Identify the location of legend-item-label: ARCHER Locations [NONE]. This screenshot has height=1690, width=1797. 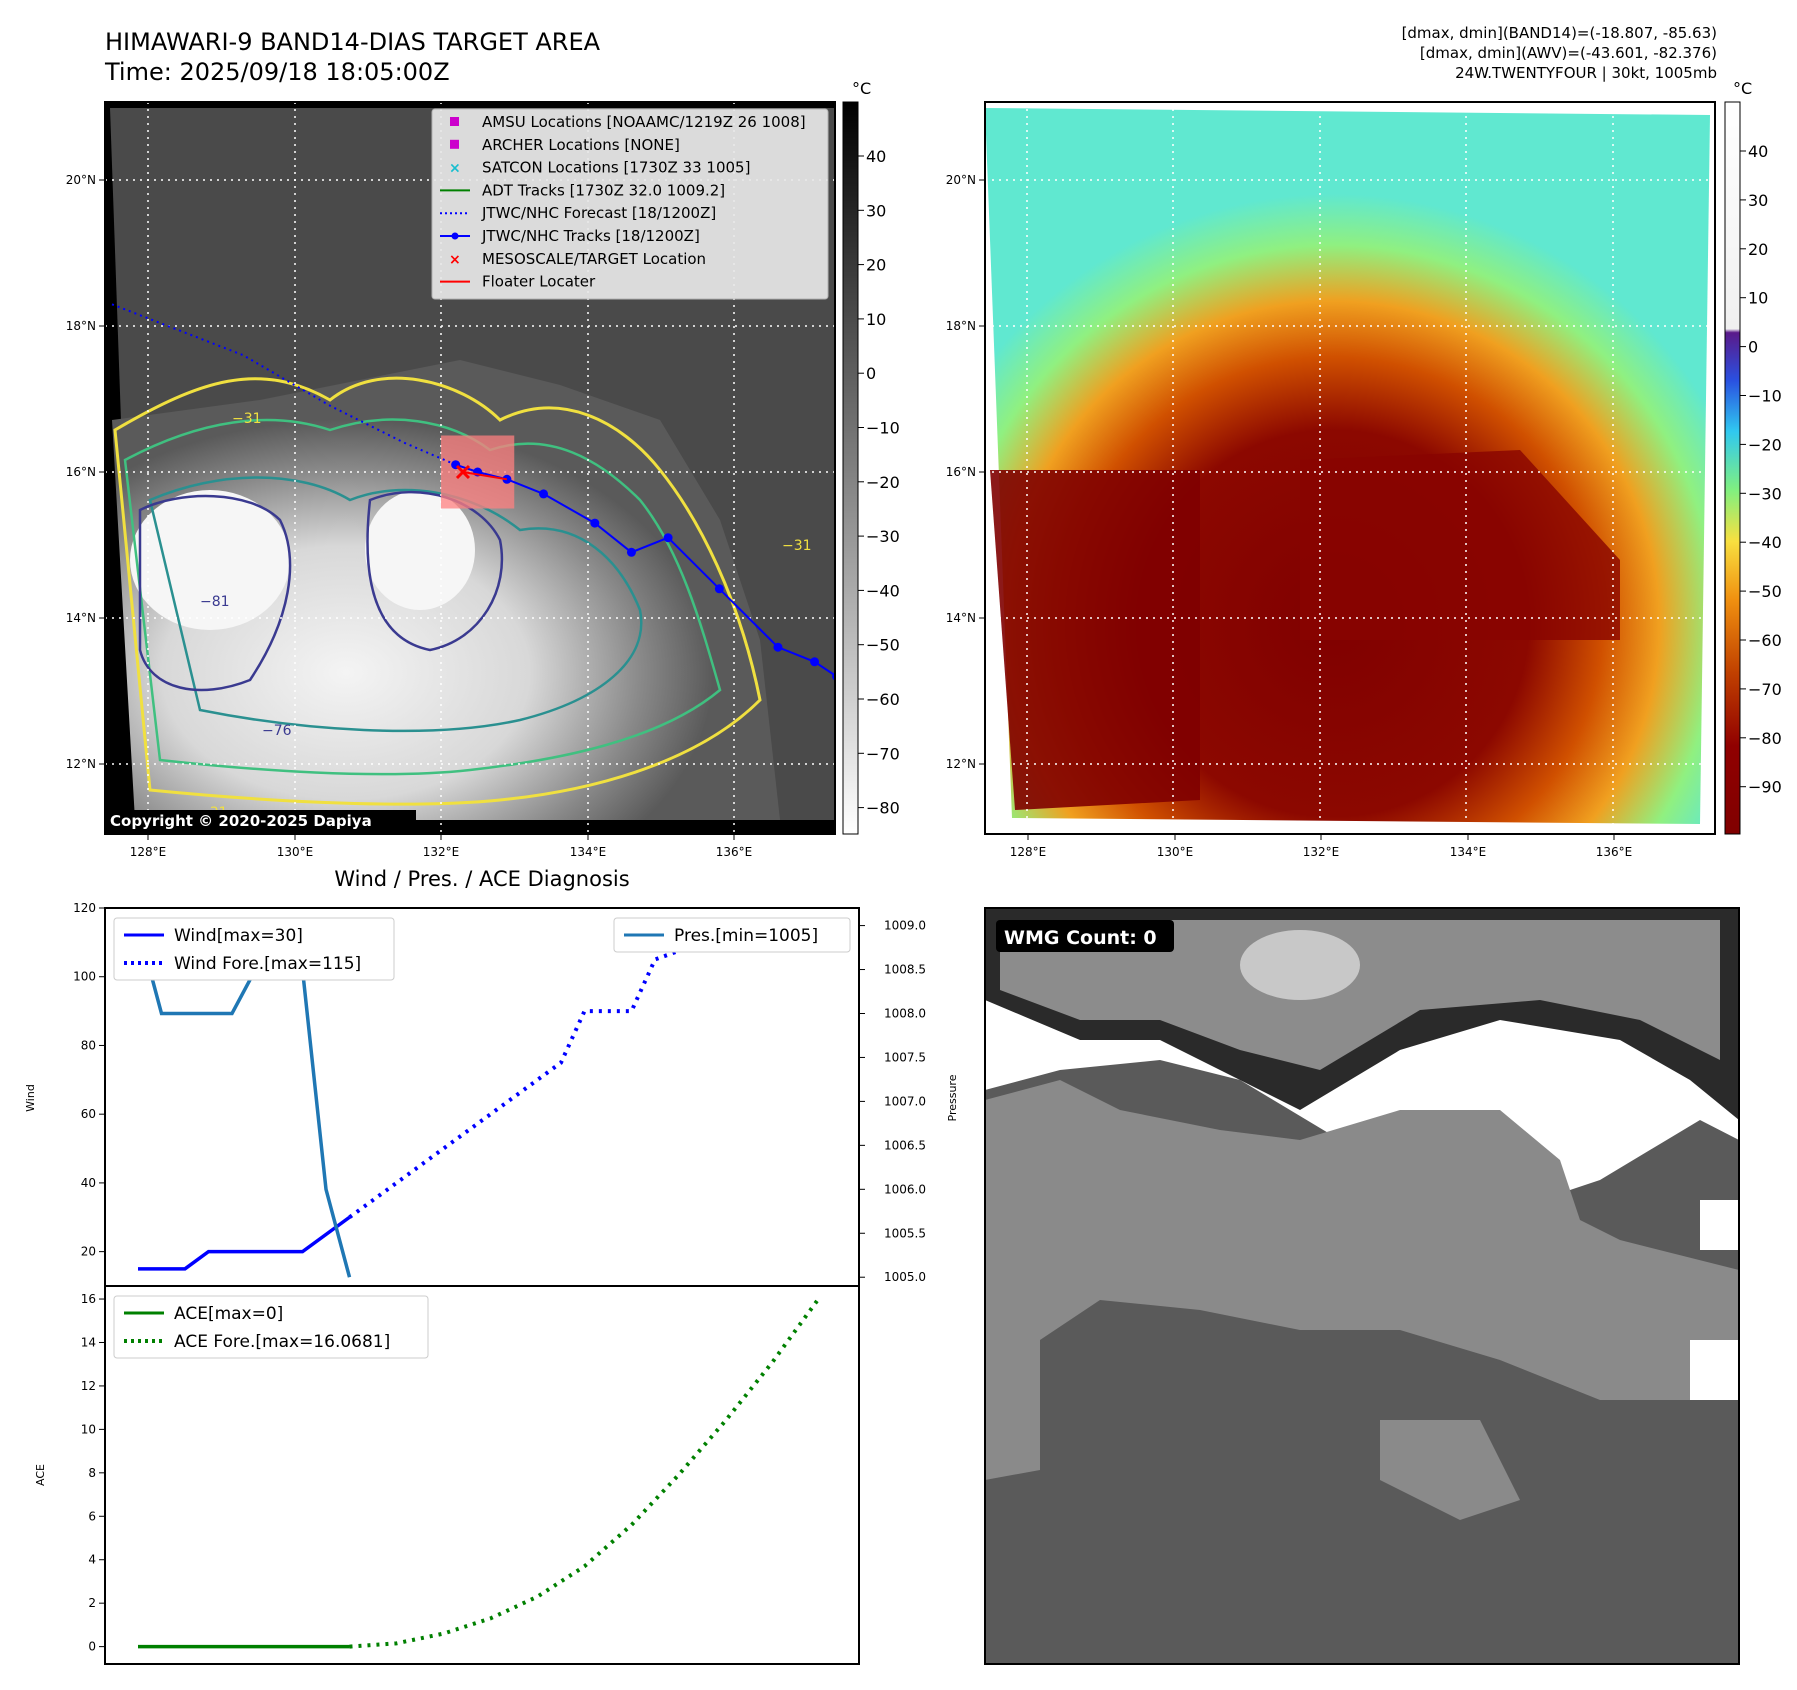
(581, 145).